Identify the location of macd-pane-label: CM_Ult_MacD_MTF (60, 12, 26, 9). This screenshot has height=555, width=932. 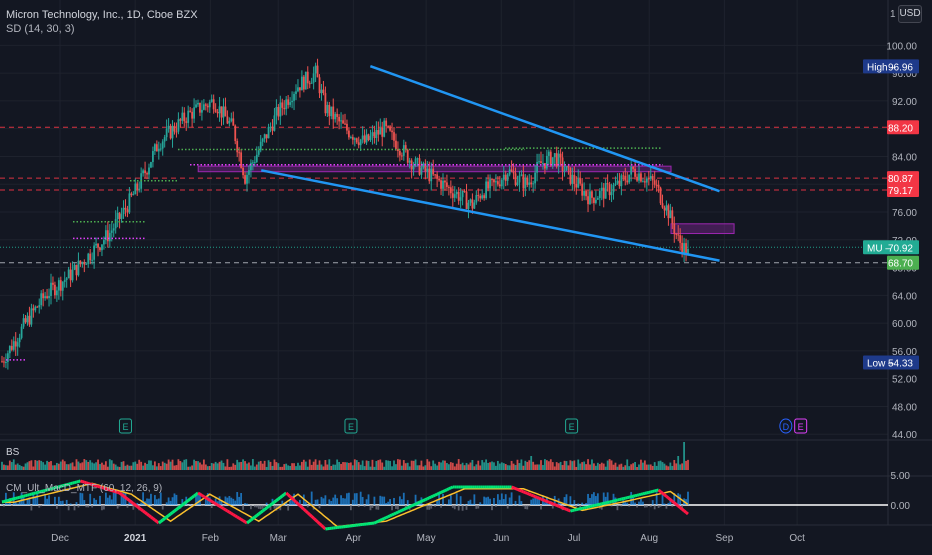
(84, 488).